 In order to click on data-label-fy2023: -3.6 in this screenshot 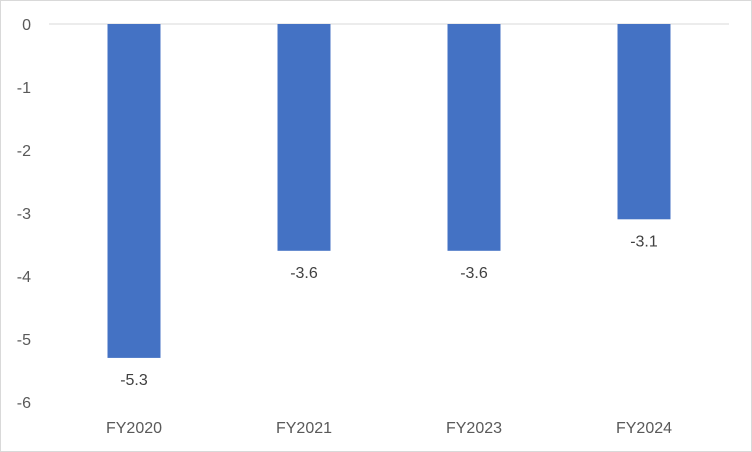, I will do `click(474, 273)`.